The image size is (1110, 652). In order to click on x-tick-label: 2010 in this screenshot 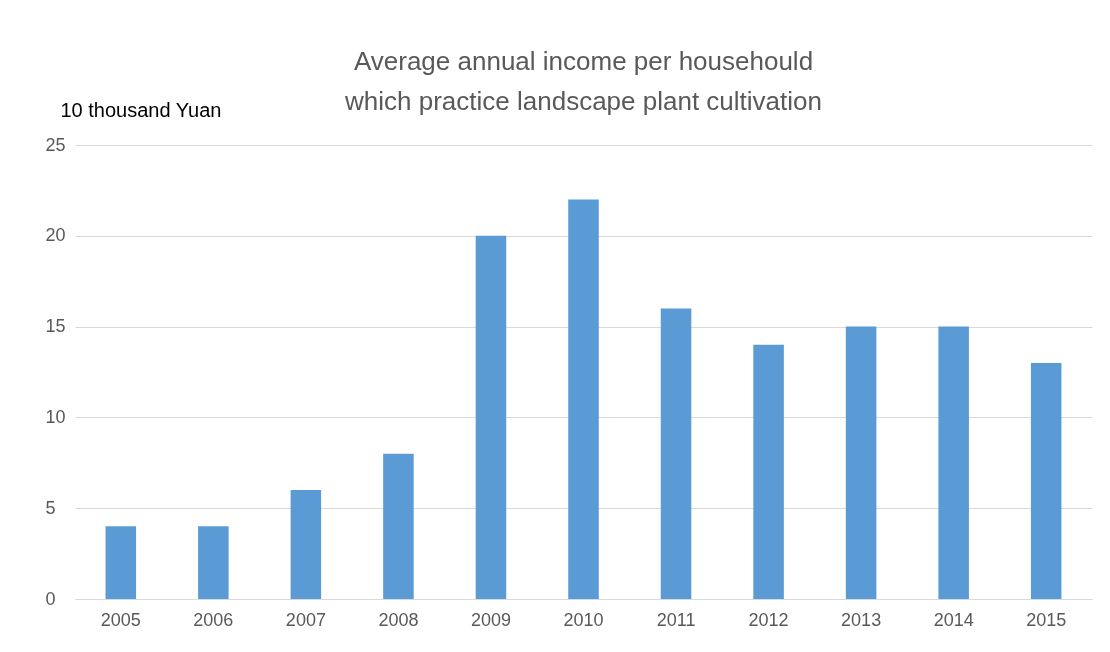, I will do `click(583, 619)`.